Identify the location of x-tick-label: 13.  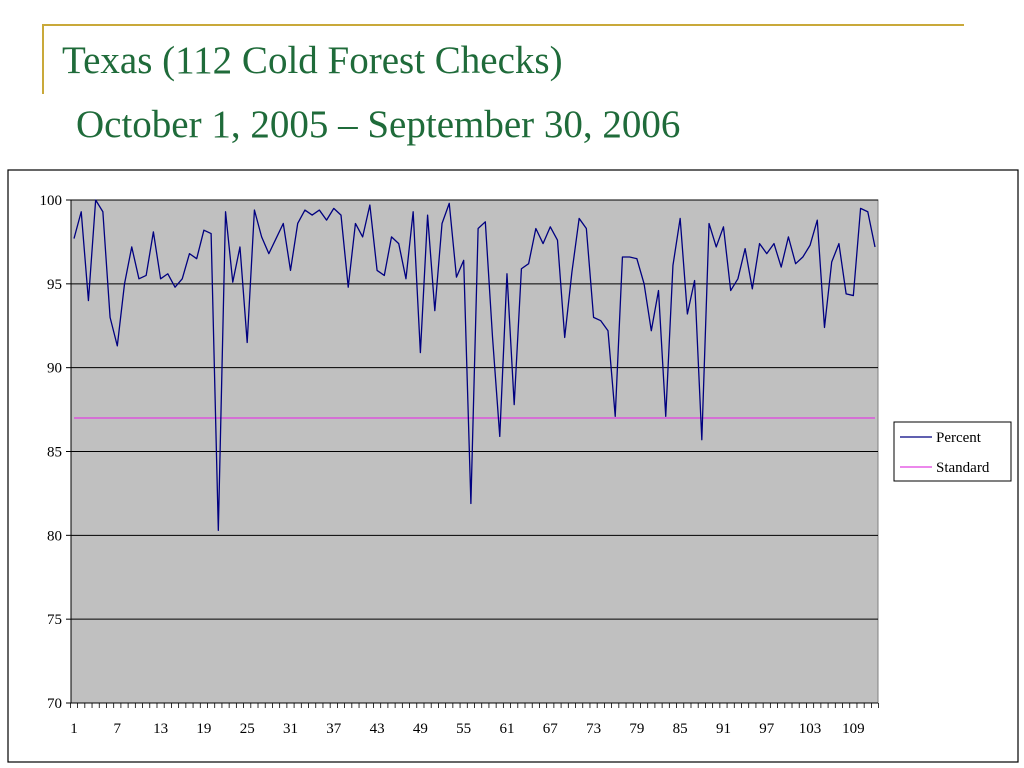
(160, 729).